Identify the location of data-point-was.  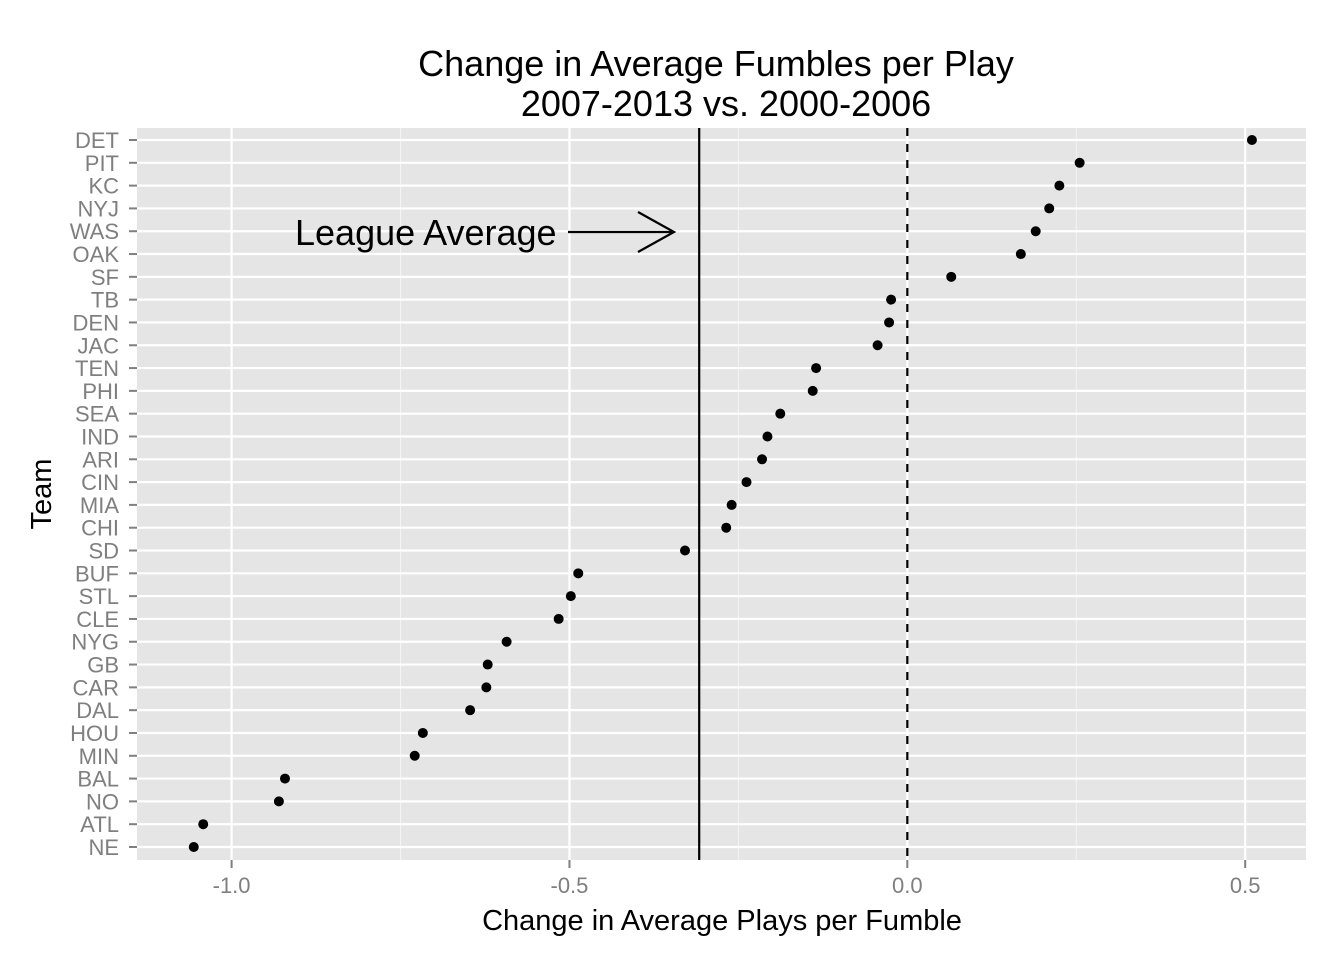
(1035, 231).